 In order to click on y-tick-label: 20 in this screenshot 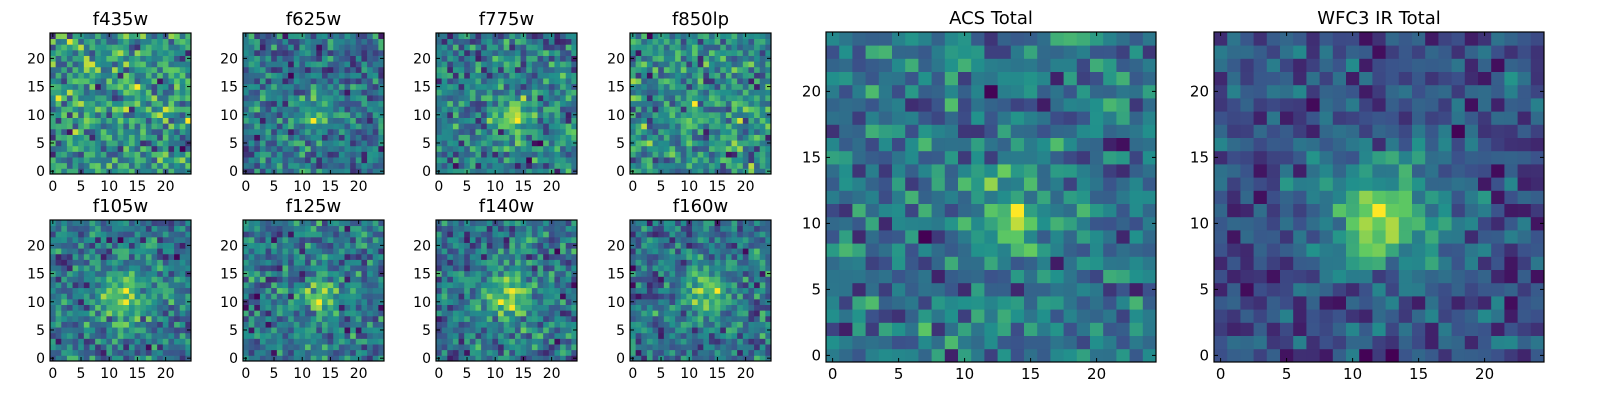, I will do `click(229, 246)`.